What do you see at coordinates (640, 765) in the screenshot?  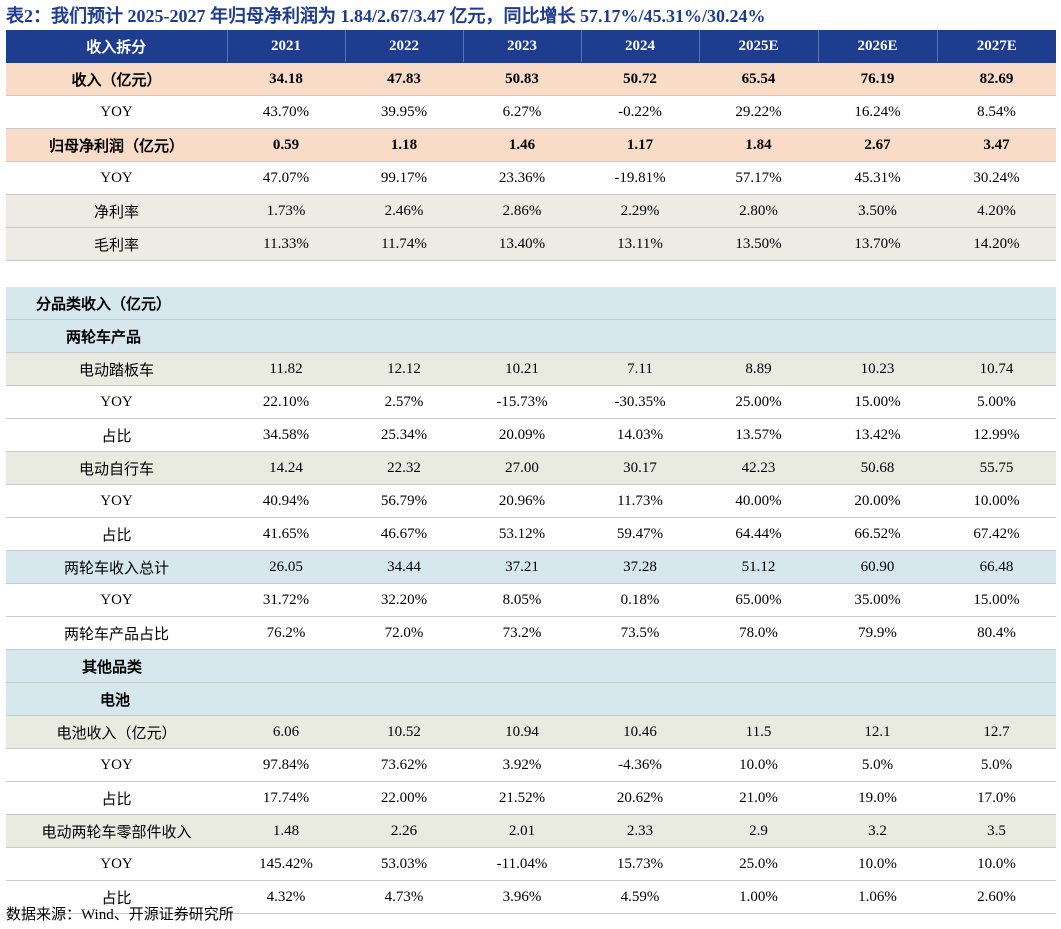 I see `cell-value: -4.36%` at bounding box center [640, 765].